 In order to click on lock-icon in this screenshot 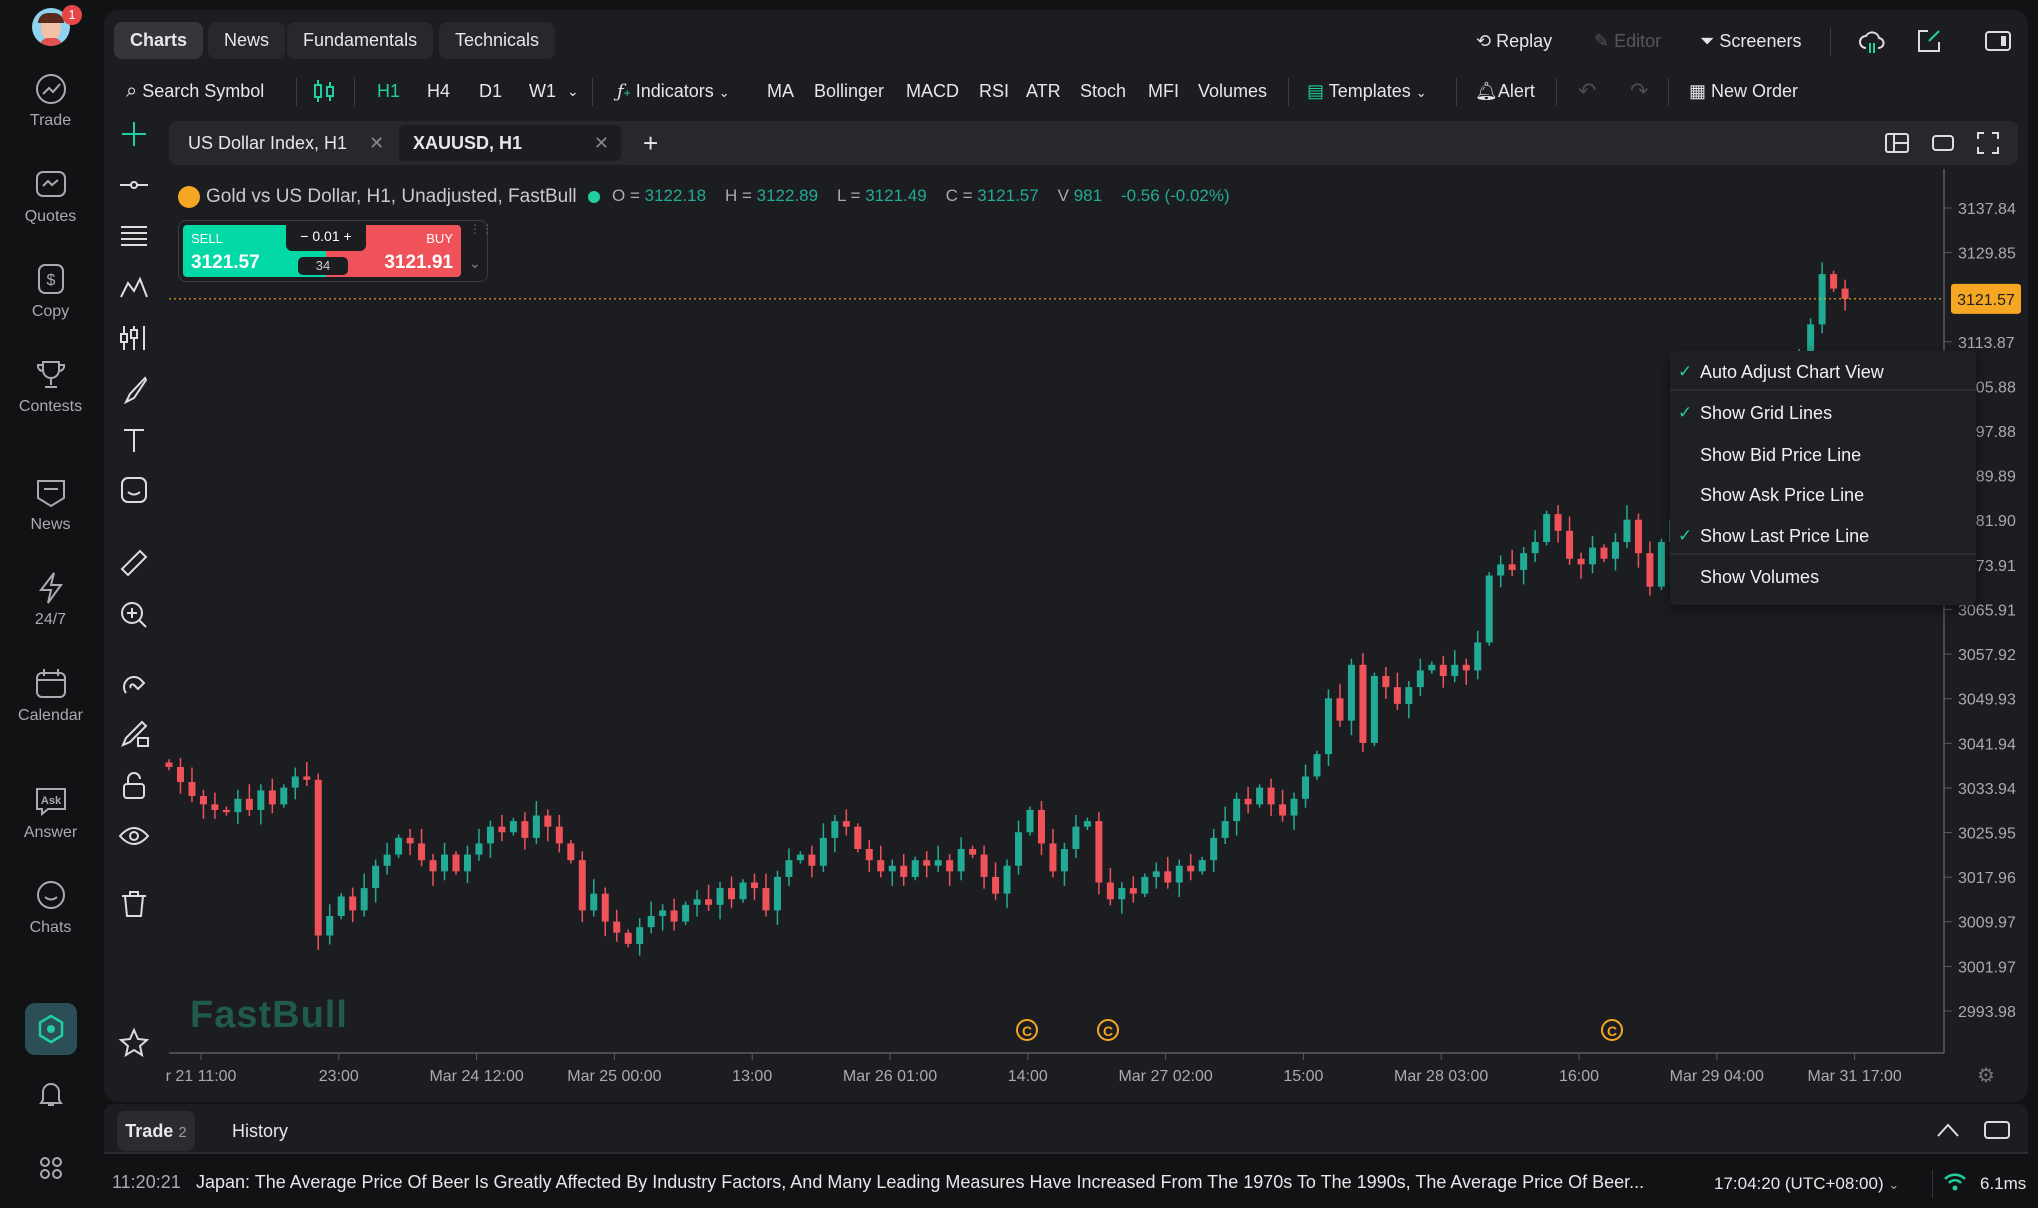, I will do `click(134, 786)`.